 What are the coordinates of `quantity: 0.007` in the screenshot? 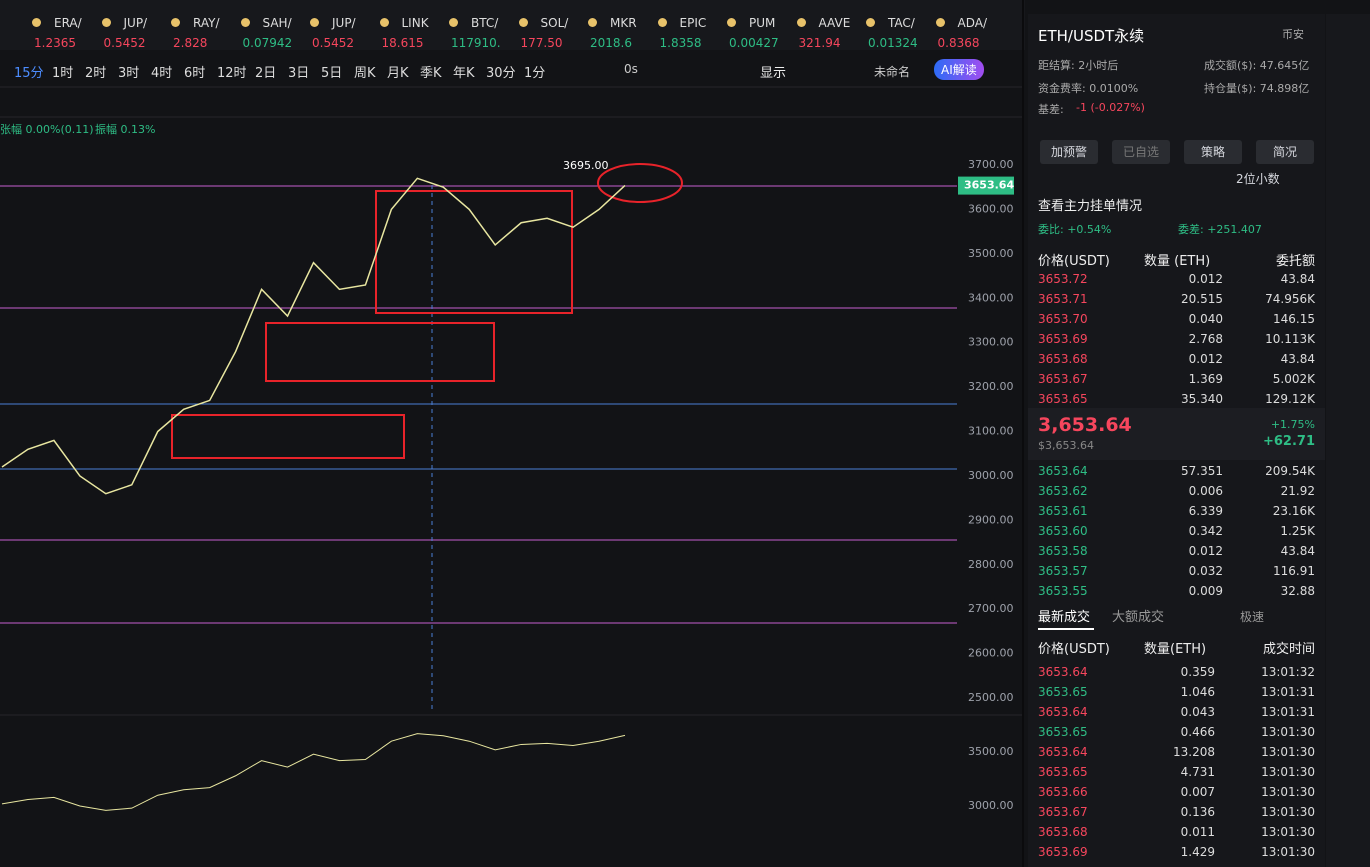 It's located at (1197, 792).